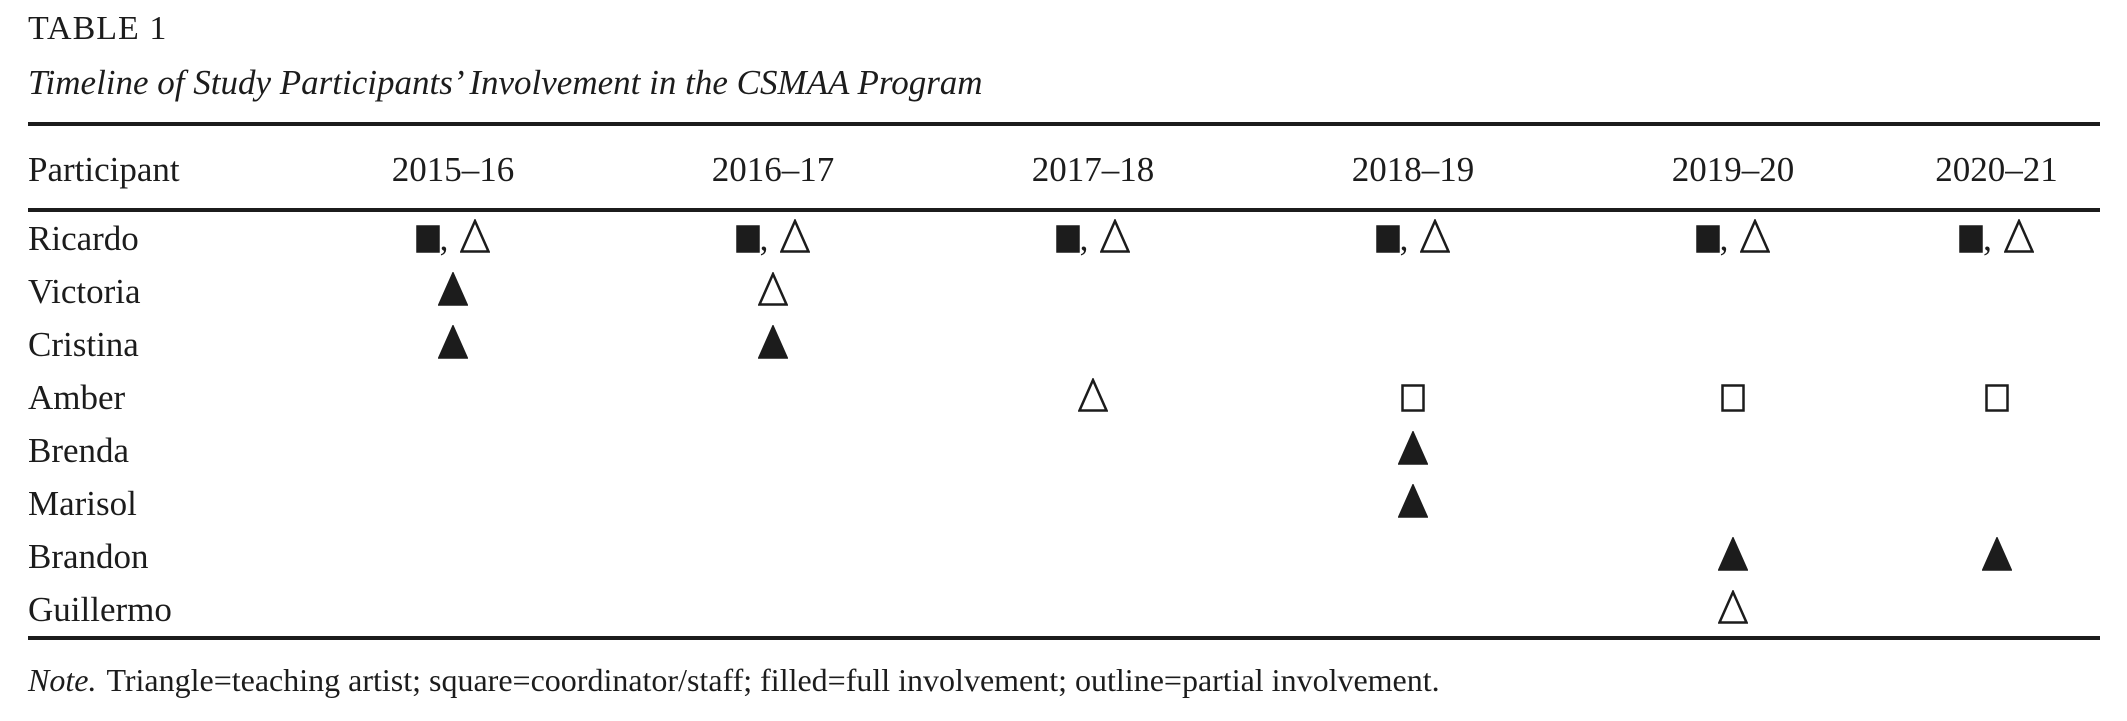 Image resolution: width=2127 pixels, height=721 pixels. Describe the element at coordinates (160, 168) in the screenshot. I see `column-header-participant: Participant` at that location.